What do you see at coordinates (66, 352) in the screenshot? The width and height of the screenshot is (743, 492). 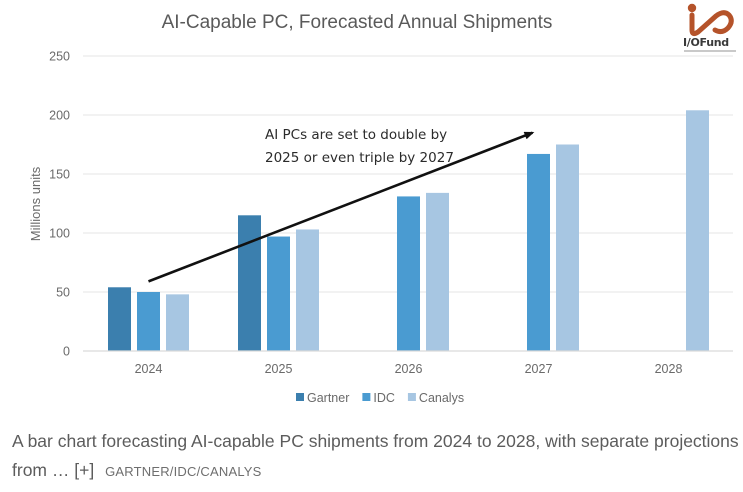 I see `y-tick-label: 0` at bounding box center [66, 352].